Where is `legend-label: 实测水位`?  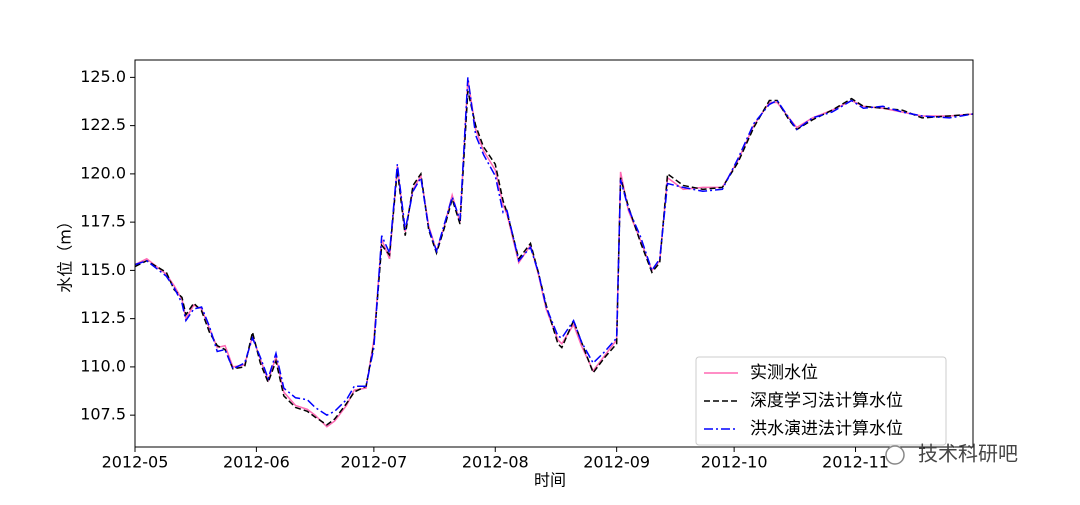
legend-label: 实测水位 is located at coordinates (784, 373).